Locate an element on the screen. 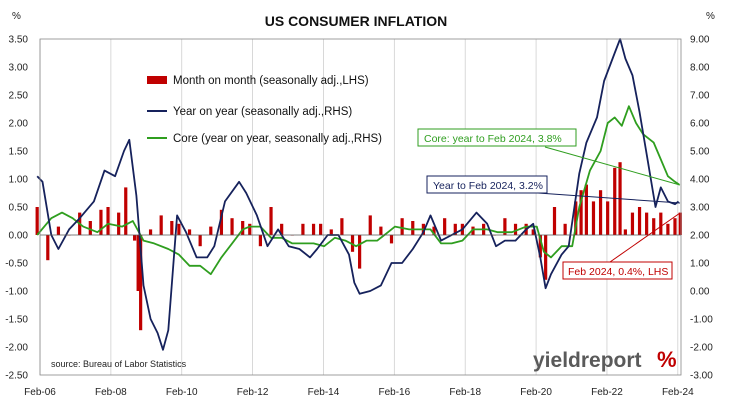  source-note: source: Bureau of Labor Statistics is located at coordinates (119, 364).